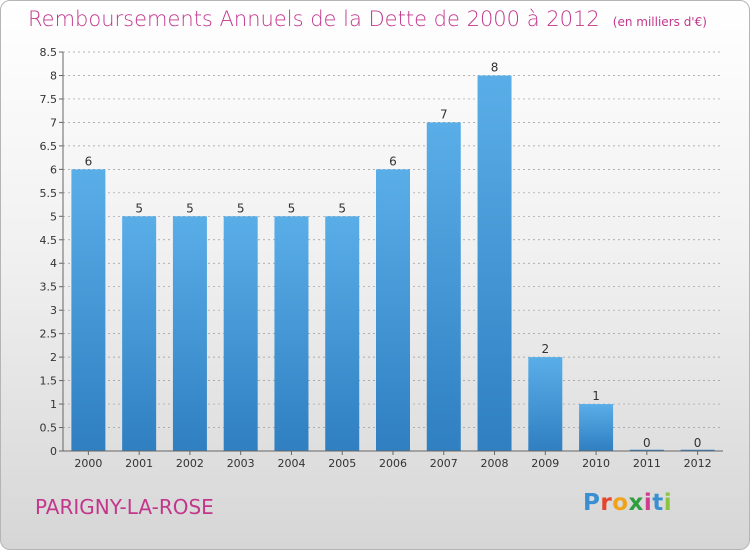 The height and width of the screenshot is (550, 750). I want to click on y-tick-label: 5, so click(53, 216).